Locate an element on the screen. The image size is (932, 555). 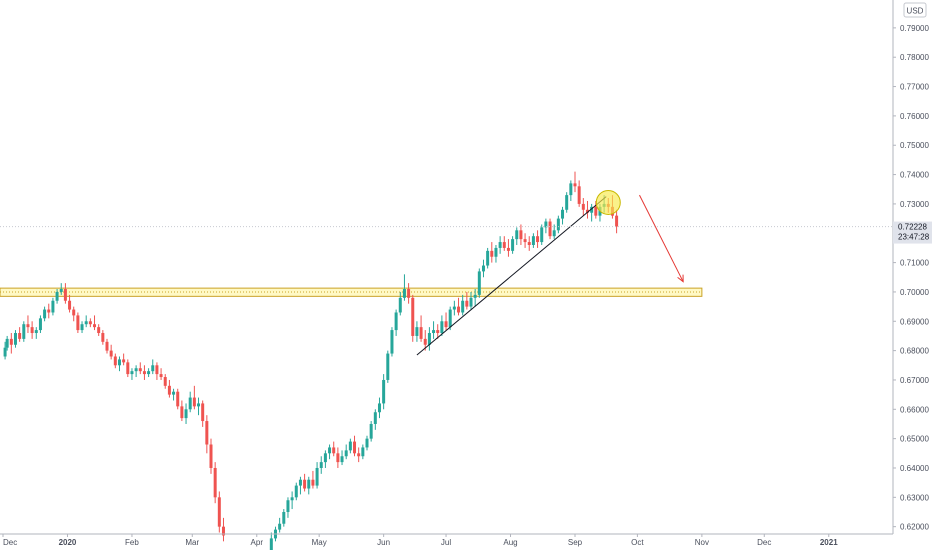
price-tick-label: 0.77000 is located at coordinates (914, 87).